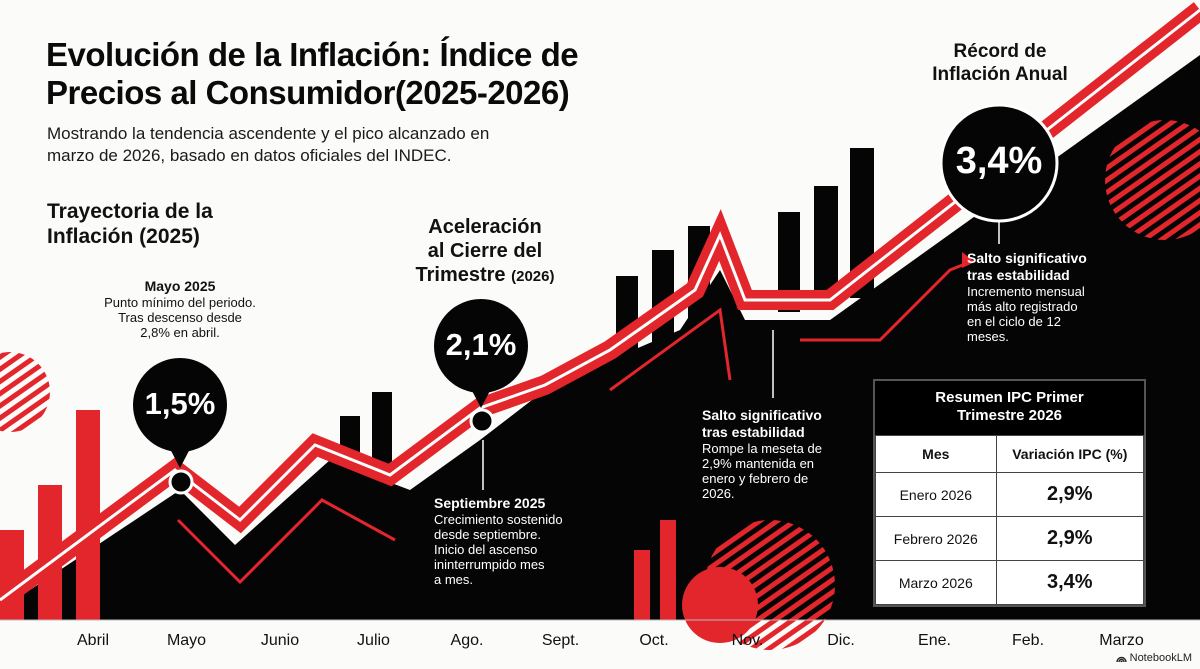 The image size is (1200, 669). I want to click on annotation-jump-line: enero y febrero de, so click(755, 478).